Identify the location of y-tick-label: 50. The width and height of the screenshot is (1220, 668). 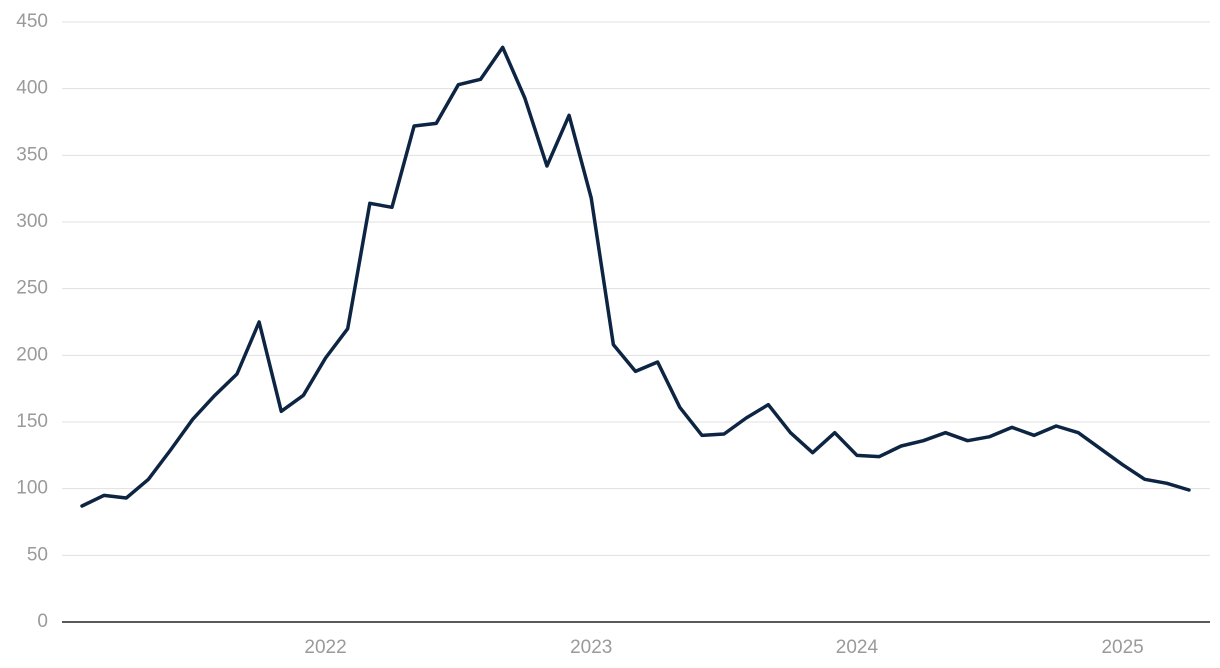
(37, 554).